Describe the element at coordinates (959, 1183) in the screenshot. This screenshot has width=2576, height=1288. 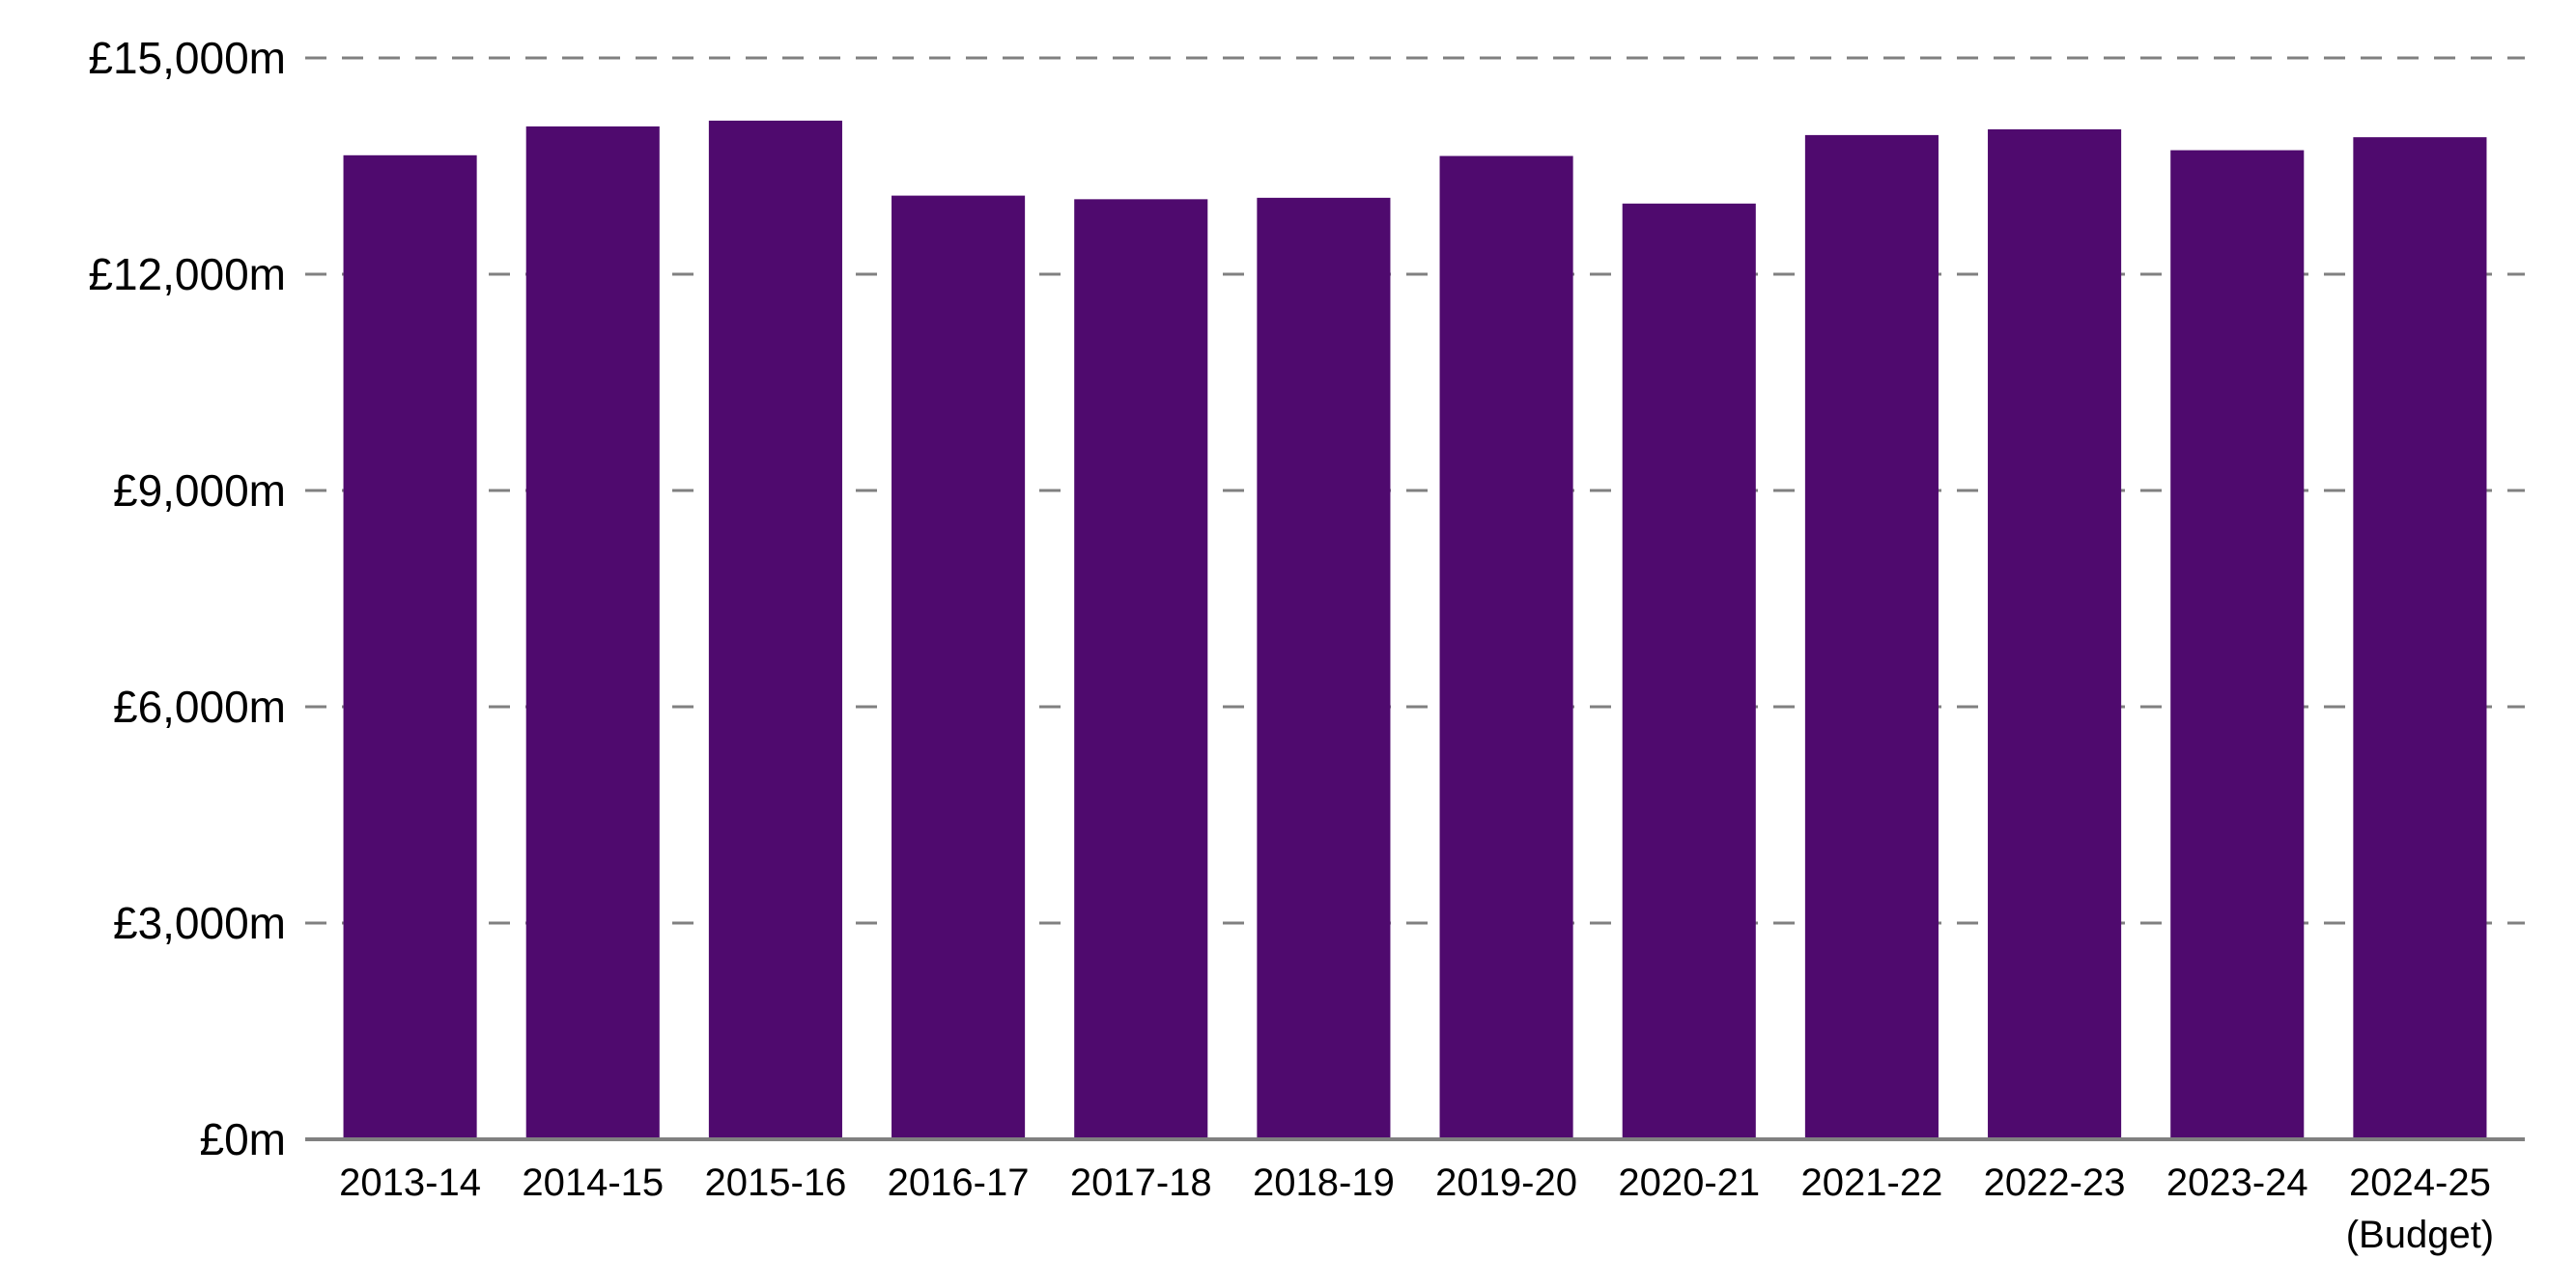
I see `x-tick-label: 2016-17` at that location.